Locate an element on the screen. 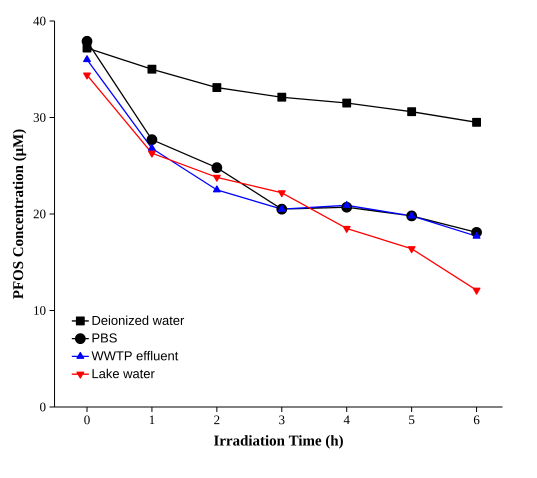 This screenshot has width=537, height=478. x-axis-title: Irradiation Time (h) is located at coordinates (278, 442).